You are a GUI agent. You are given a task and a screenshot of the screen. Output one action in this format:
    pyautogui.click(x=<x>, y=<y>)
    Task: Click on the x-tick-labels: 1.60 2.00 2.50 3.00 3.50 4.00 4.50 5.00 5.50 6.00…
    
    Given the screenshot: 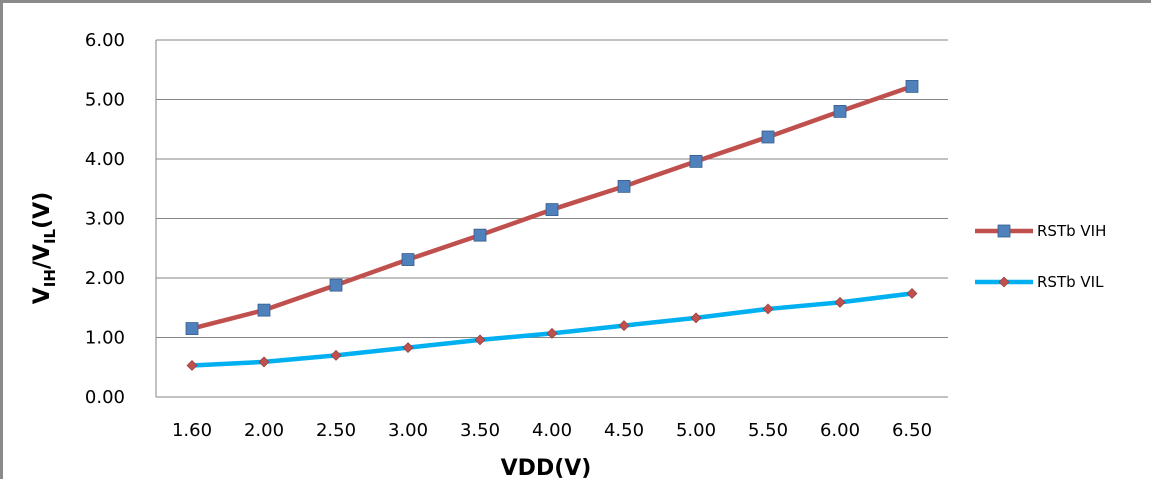 What is the action you would take?
    pyautogui.click(x=552, y=430)
    